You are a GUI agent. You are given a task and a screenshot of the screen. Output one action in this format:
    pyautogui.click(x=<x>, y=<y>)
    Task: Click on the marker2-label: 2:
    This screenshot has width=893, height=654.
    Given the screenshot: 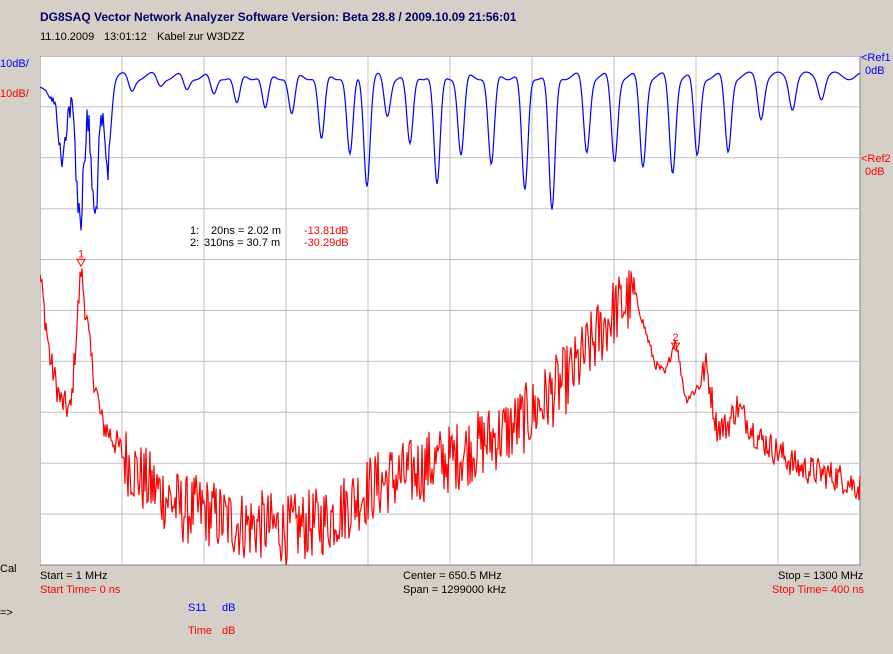 What is the action you would take?
    pyautogui.click(x=195, y=243)
    